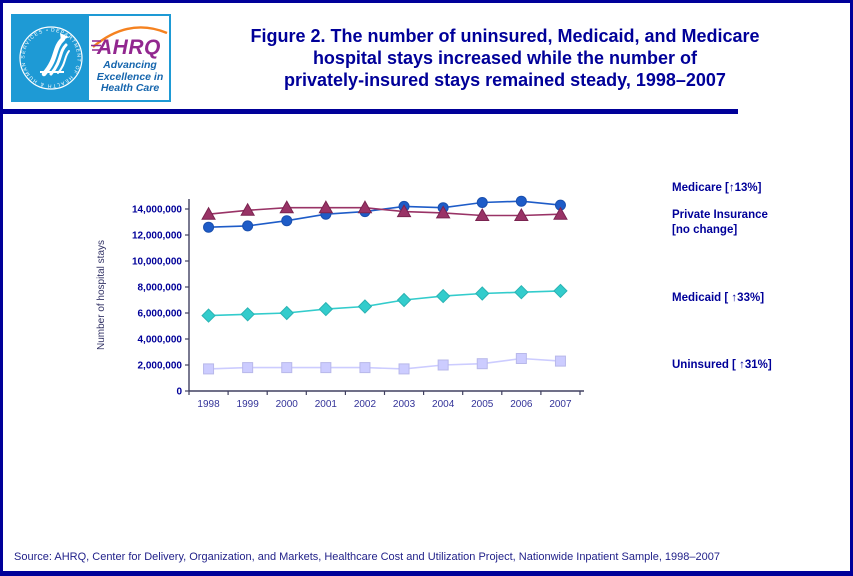  What do you see at coordinates (370, 111) in the screenshot?
I see `title-underline` at bounding box center [370, 111].